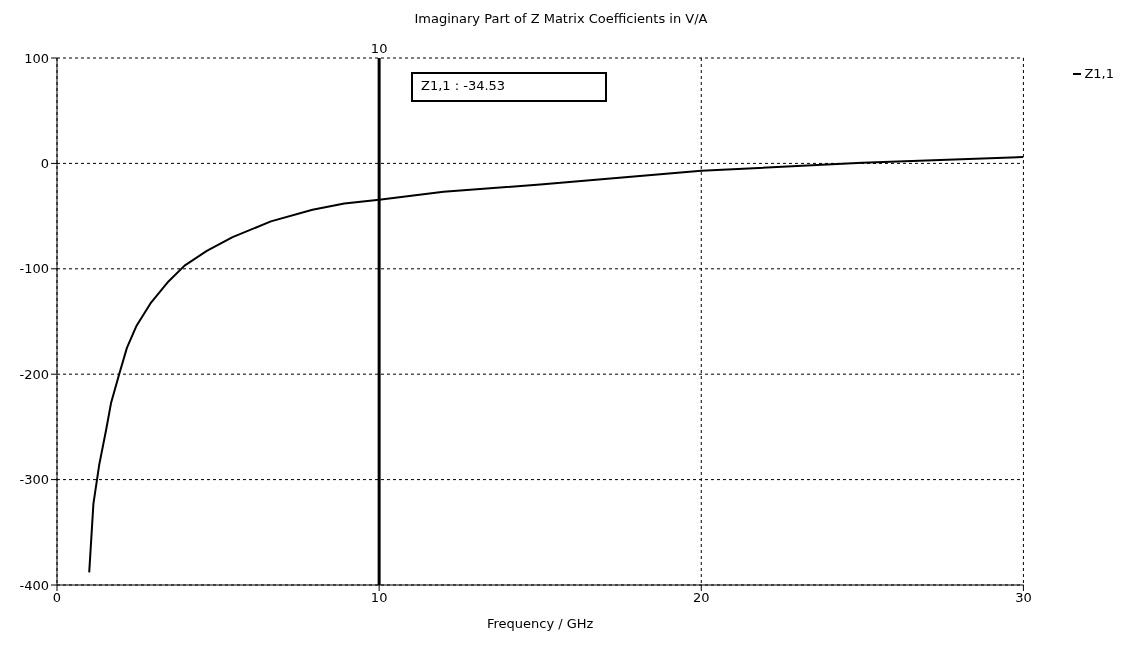 This screenshot has height=656, width=1122. What do you see at coordinates (44, 164) in the screenshot?
I see `y-tick-label: 0` at bounding box center [44, 164].